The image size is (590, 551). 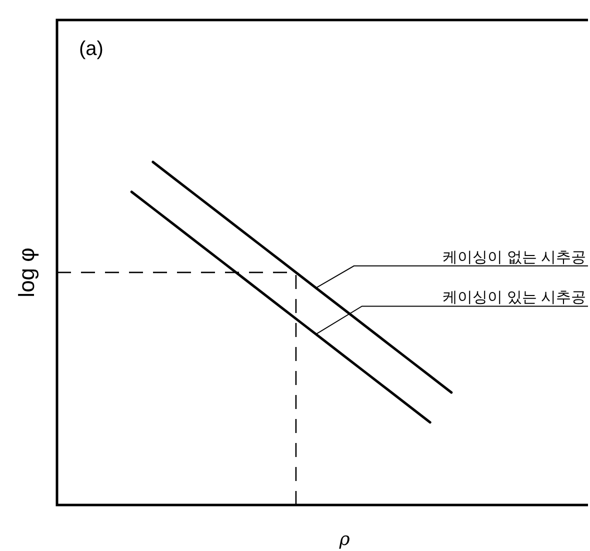 What do you see at coordinates (514, 297) in the screenshot?
I see `text: 케이싱이 있는 시추공` at bounding box center [514, 297].